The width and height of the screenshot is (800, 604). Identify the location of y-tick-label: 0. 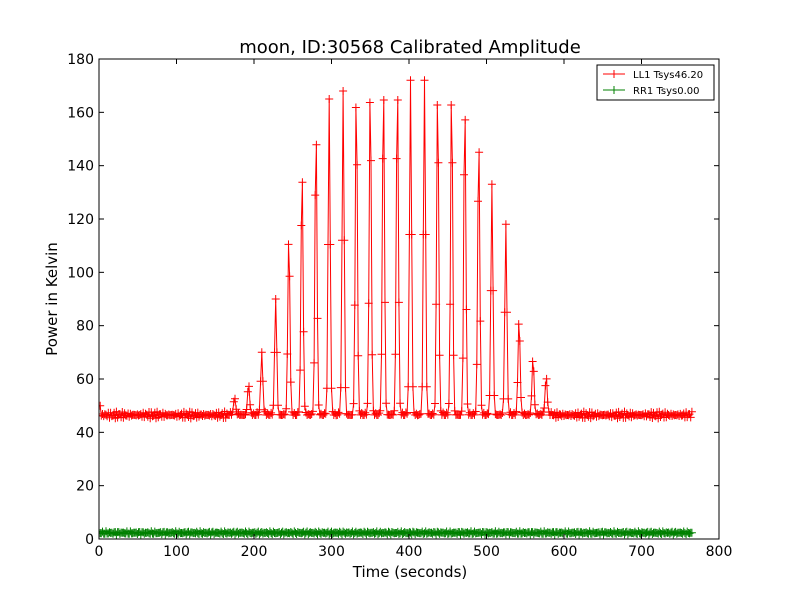
(89, 540).